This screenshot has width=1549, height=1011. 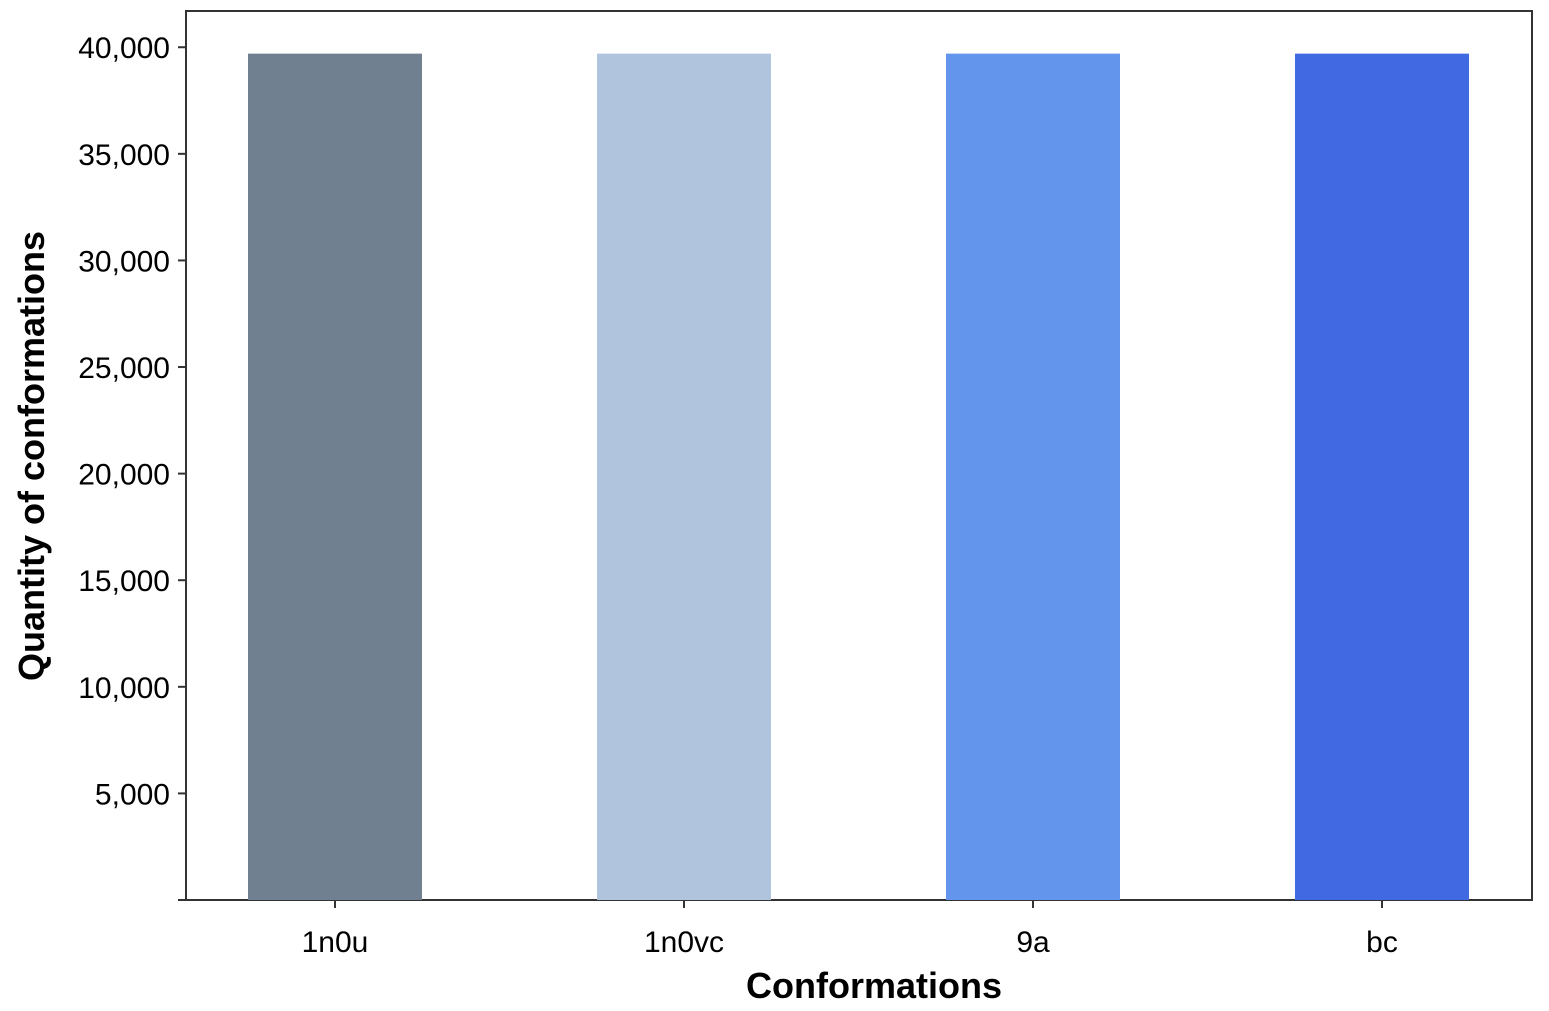 I want to click on x-axis-title: Conformations, so click(x=874, y=985).